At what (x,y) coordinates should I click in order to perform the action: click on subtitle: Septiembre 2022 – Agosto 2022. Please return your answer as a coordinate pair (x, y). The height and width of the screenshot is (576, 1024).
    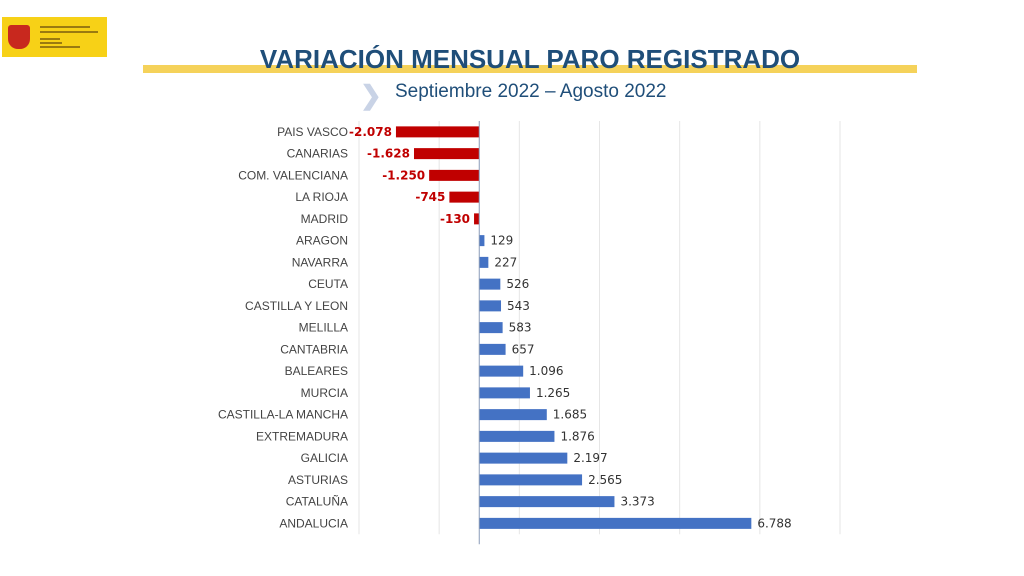
    Looking at the image, I should click on (531, 91).